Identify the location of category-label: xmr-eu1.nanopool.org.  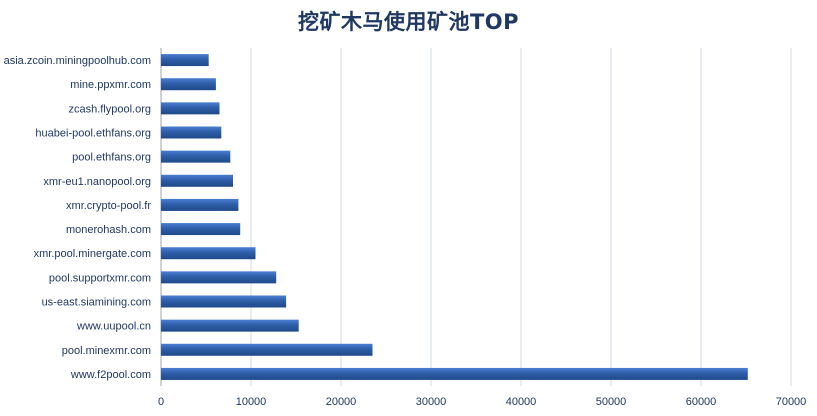
(97, 182).